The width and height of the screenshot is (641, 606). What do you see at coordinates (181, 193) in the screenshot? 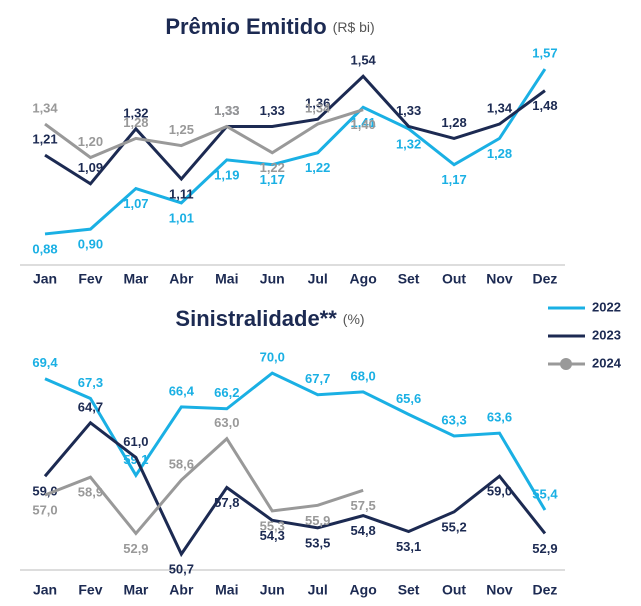
I see `value-label: 1,11` at bounding box center [181, 193].